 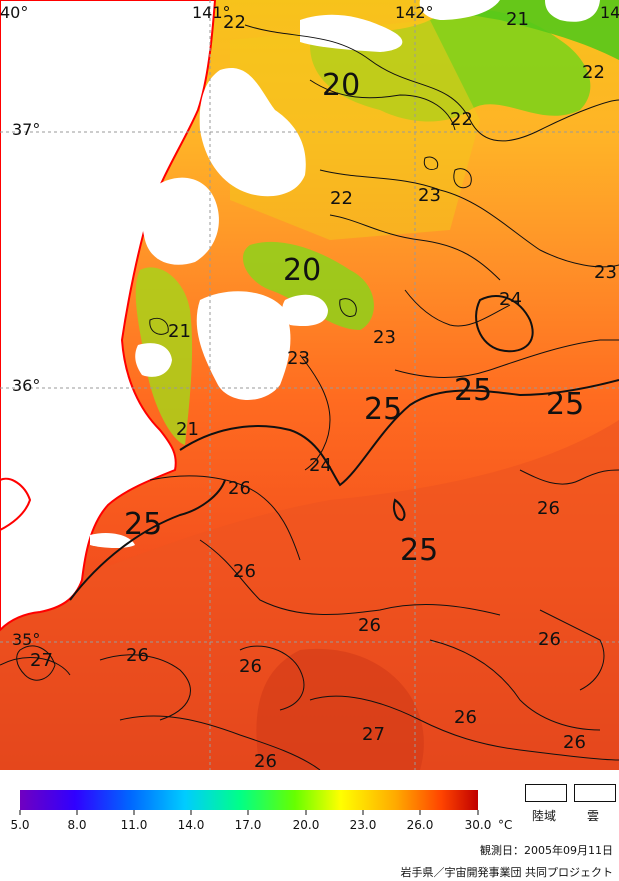 What do you see at coordinates (134, 825) in the screenshot?
I see `scale-tick-label: 11.0` at bounding box center [134, 825].